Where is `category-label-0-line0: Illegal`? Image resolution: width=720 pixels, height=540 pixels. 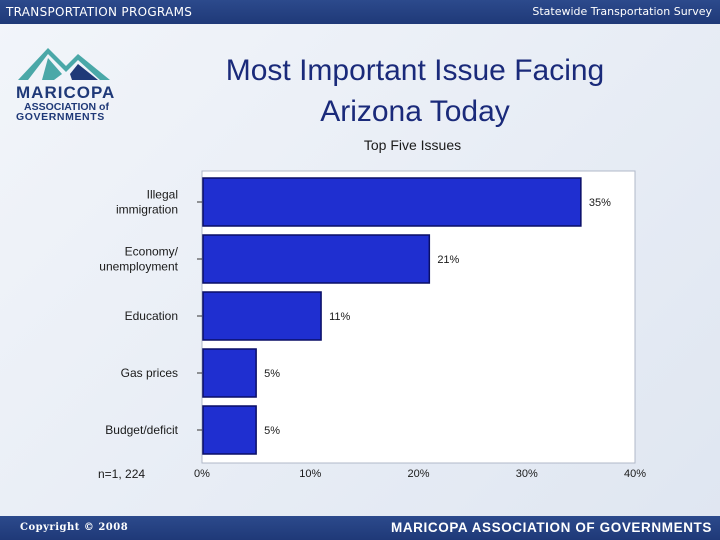 category-label-0-line0: Illegal is located at coordinates (162, 195).